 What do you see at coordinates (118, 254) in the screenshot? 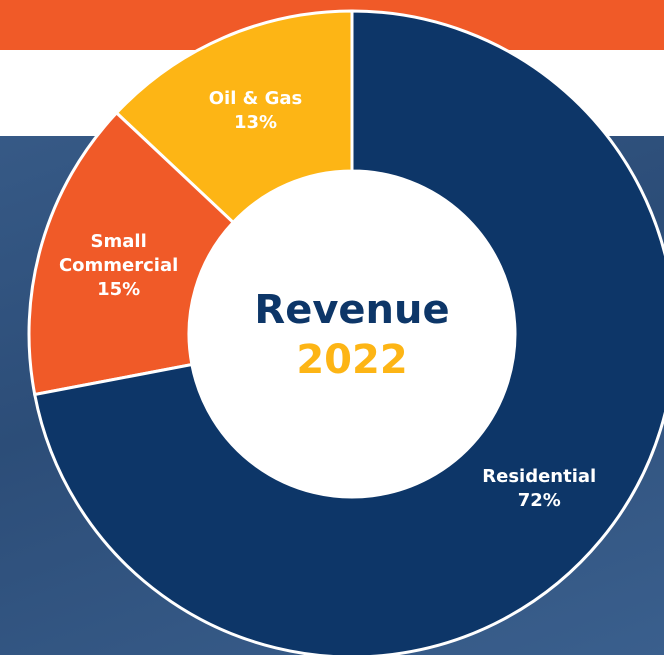
I see `category-label: Small Commercial` at bounding box center [118, 254].